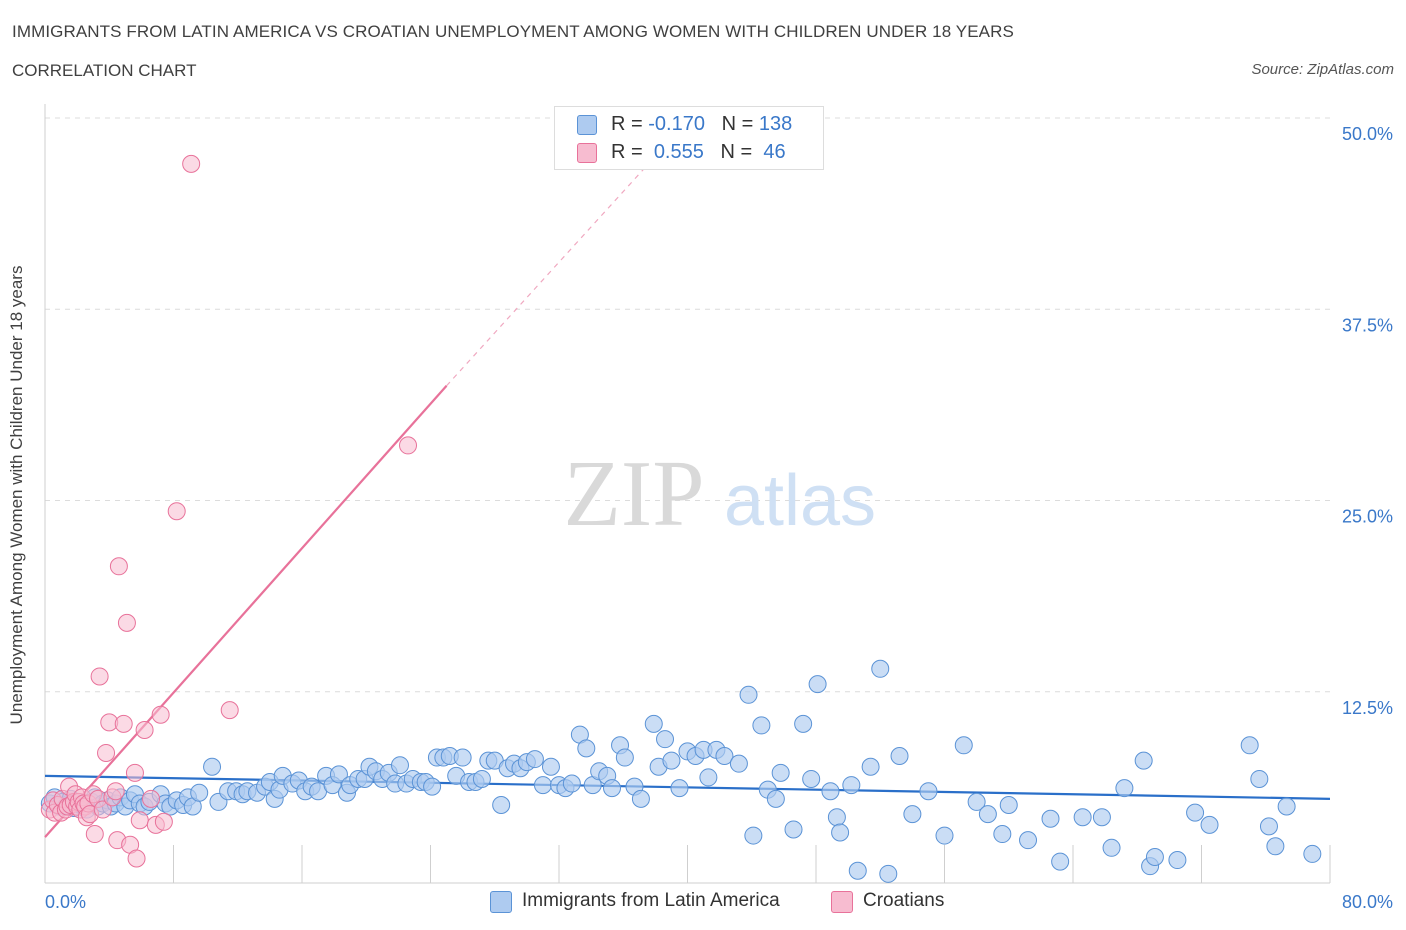  Describe the element at coordinates (104, 70) in the screenshot. I see `chart-subtitle: CORRELATION CHART` at that location.